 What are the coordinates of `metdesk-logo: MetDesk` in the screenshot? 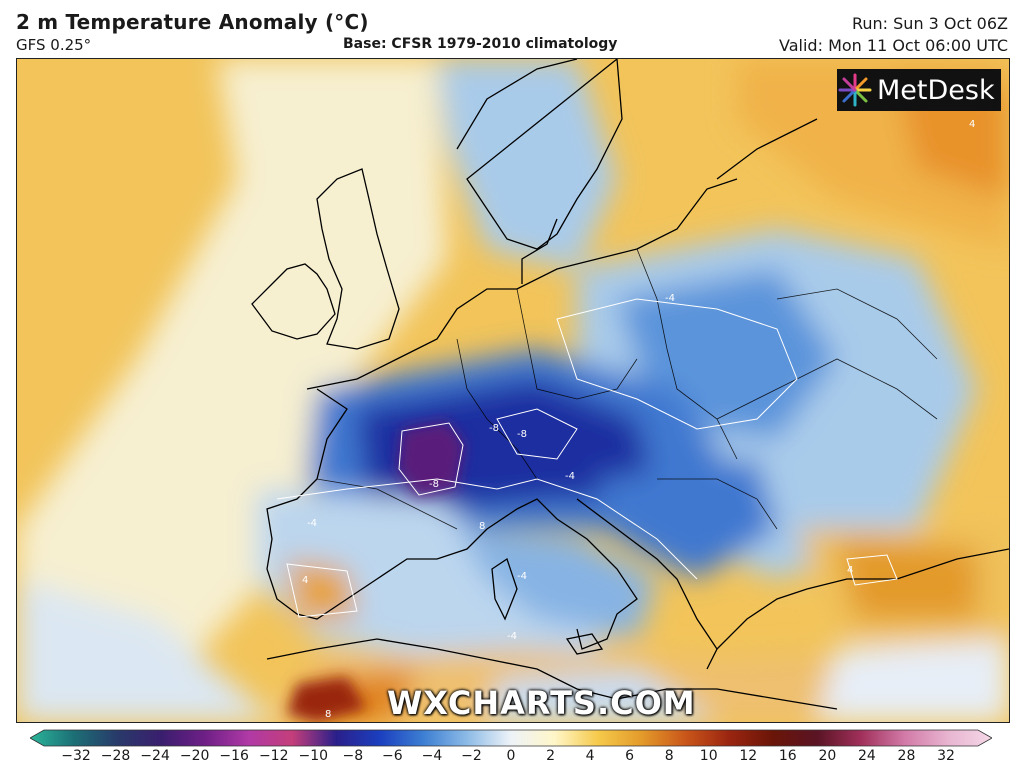 It's located at (919, 90).